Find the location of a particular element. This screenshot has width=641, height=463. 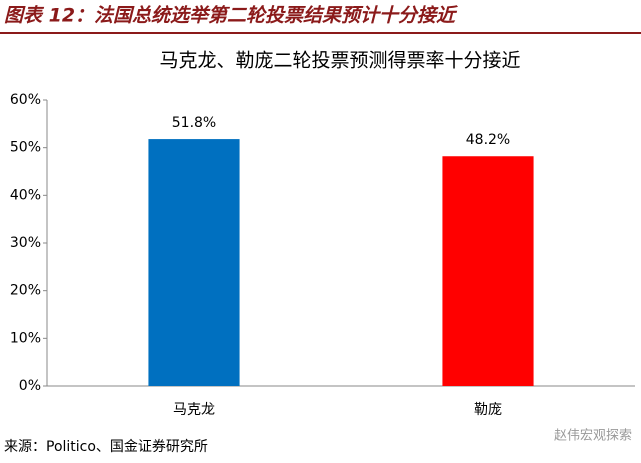

value-label: 48.2% is located at coordinates (488, 140).